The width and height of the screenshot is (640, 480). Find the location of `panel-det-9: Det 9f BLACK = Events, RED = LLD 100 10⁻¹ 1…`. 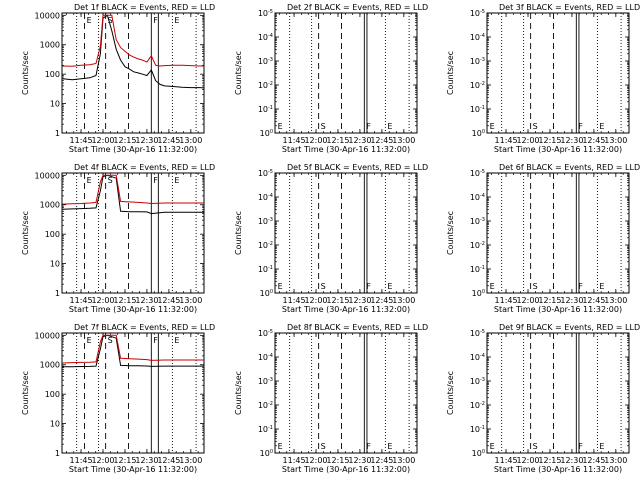

panel-det-9: Det 9f BLACK = Events, RED = LLD 100 10⁻¹ 1… is located at coordinates (543, 398).